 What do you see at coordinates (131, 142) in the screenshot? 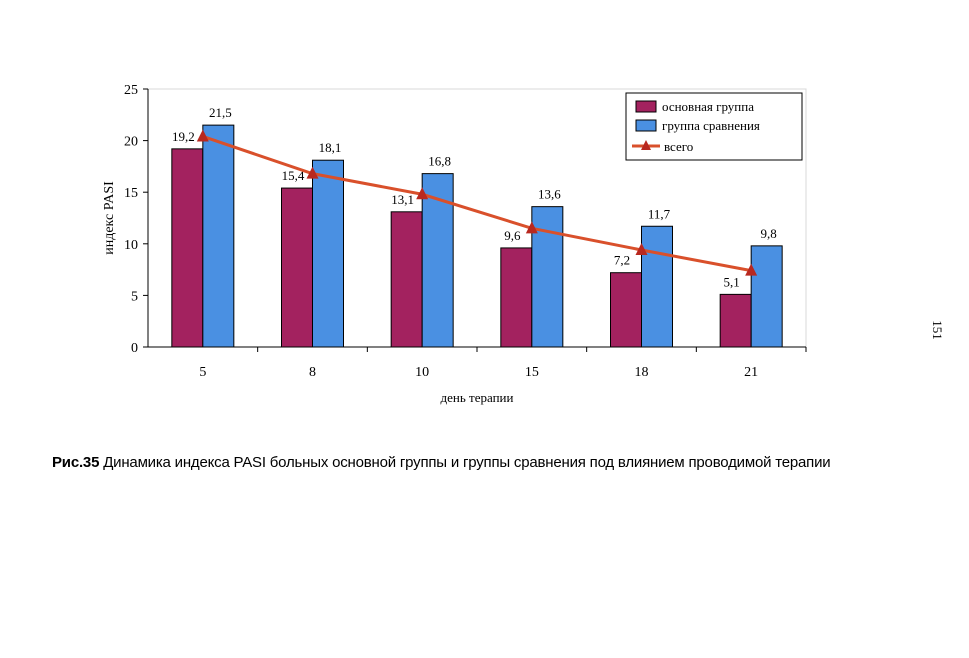
I see `y-tick-label: 20` at bounding box center [131, 142].